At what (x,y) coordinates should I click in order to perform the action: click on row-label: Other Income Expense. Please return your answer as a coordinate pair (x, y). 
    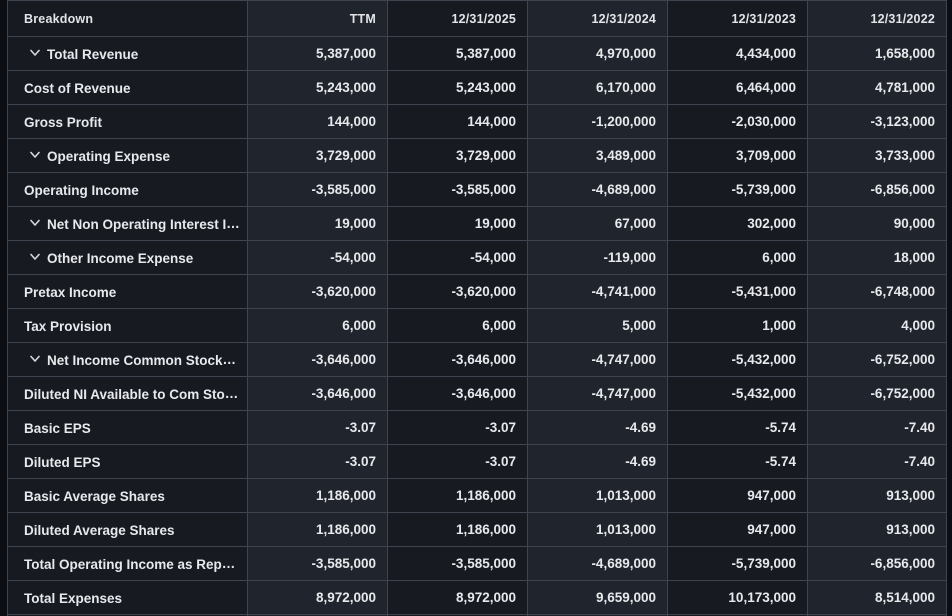
    Looking at the image, I should click on (120, 258).